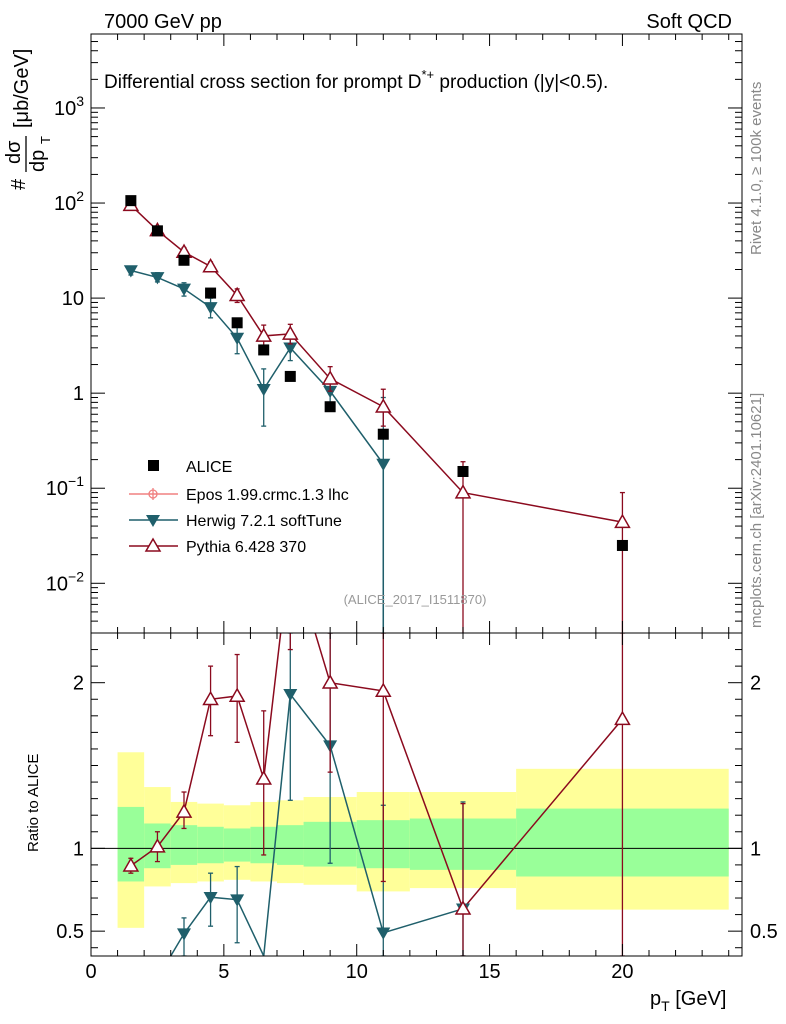  Describe the element at coordinates (209, 467) in the screenshot. I see `legend-alice-label: ALICE` at that location.